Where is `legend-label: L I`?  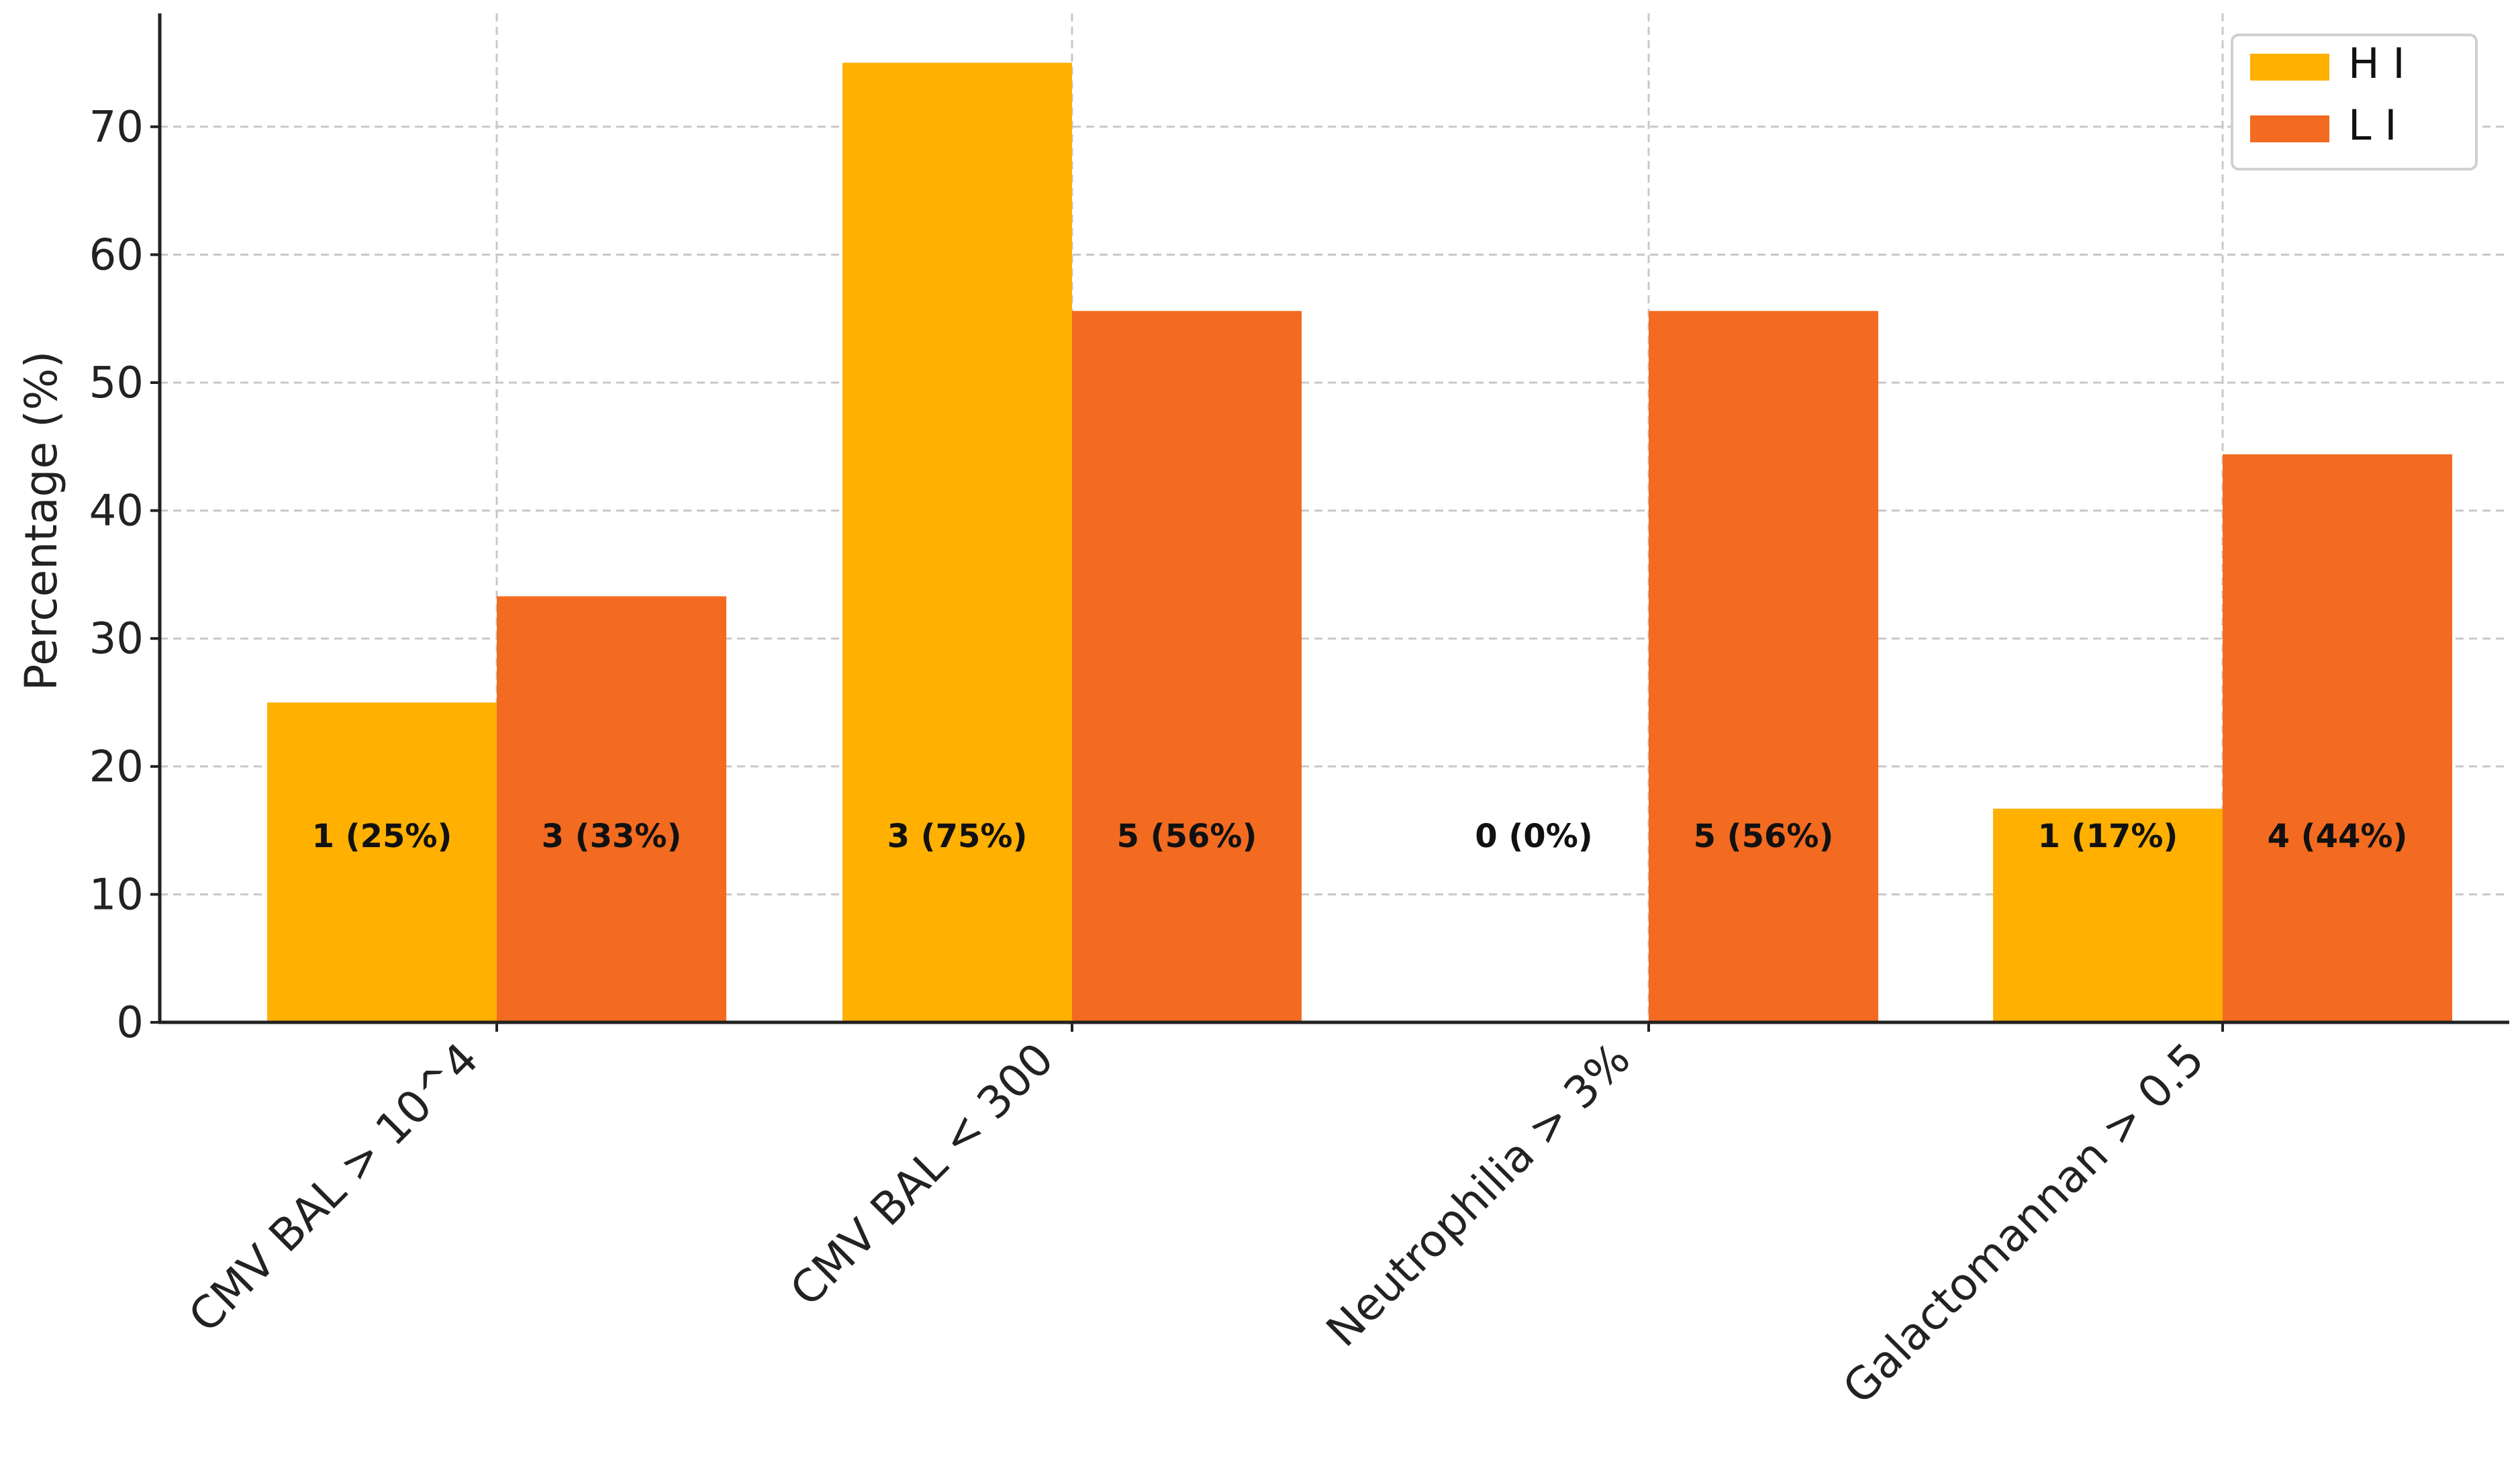 legend-label: L I is located at coordinates (2372, 126).